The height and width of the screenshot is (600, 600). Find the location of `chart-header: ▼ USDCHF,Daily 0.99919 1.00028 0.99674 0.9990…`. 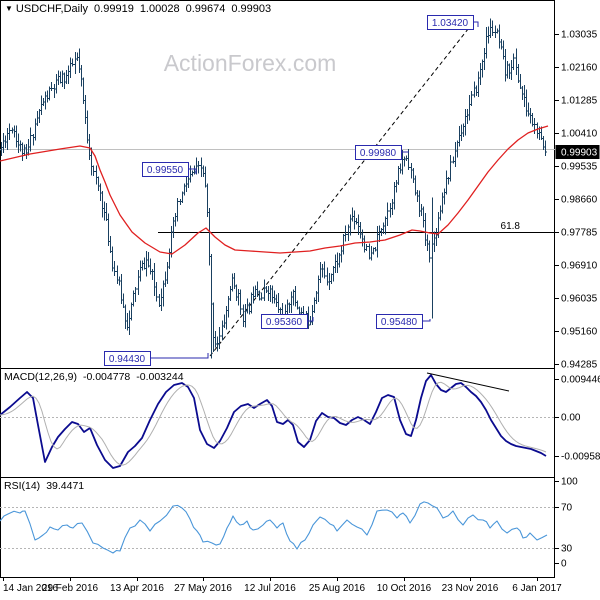

chart-header: ▼ USDCHF,Daily 0.99919 1.00028 0.99674 0.9990… is located at coordinates (141, 9).